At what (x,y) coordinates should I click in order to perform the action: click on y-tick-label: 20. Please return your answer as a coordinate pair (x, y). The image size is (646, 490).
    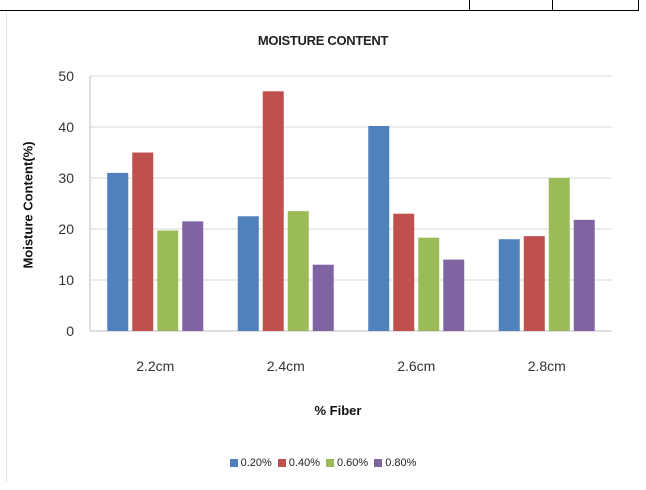
    Looking at the image, I should click on (66, 229).